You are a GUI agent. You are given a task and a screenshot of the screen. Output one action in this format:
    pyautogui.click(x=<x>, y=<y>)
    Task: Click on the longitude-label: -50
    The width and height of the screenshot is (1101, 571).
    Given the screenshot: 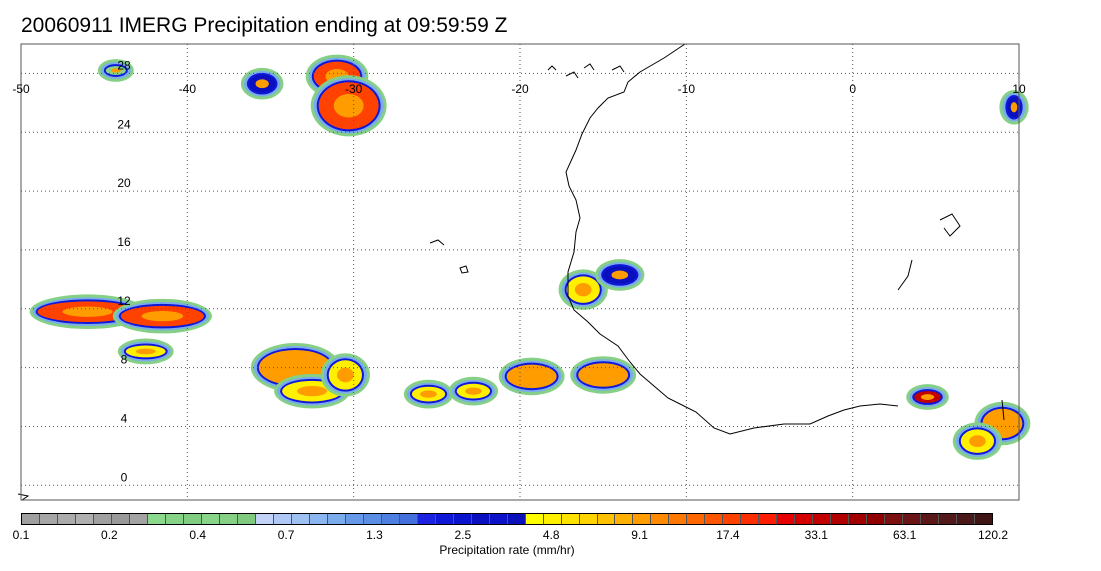 What is the action you would take?
    pyautogui.click(x=21, y=89)
    